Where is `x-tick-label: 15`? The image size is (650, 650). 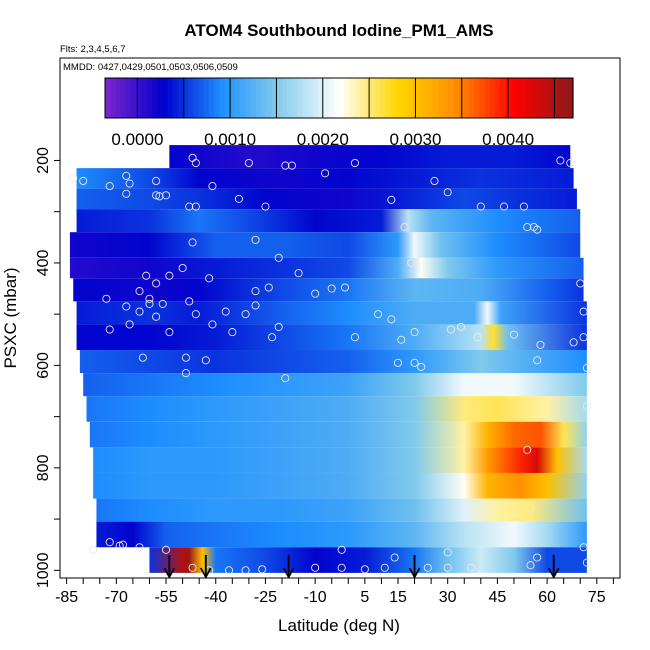
x-tick-label: 15 is located at coordinates (398, 597).